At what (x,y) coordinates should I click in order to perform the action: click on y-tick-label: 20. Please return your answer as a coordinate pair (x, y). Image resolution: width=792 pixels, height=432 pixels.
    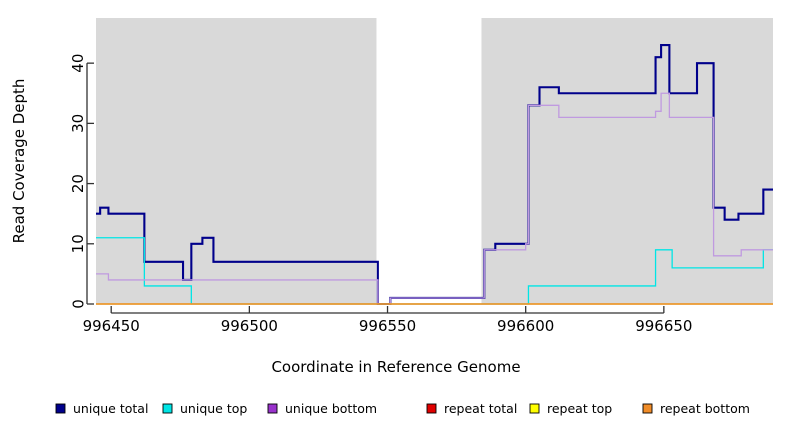
    Looking at the image, I should click on (78, 183).